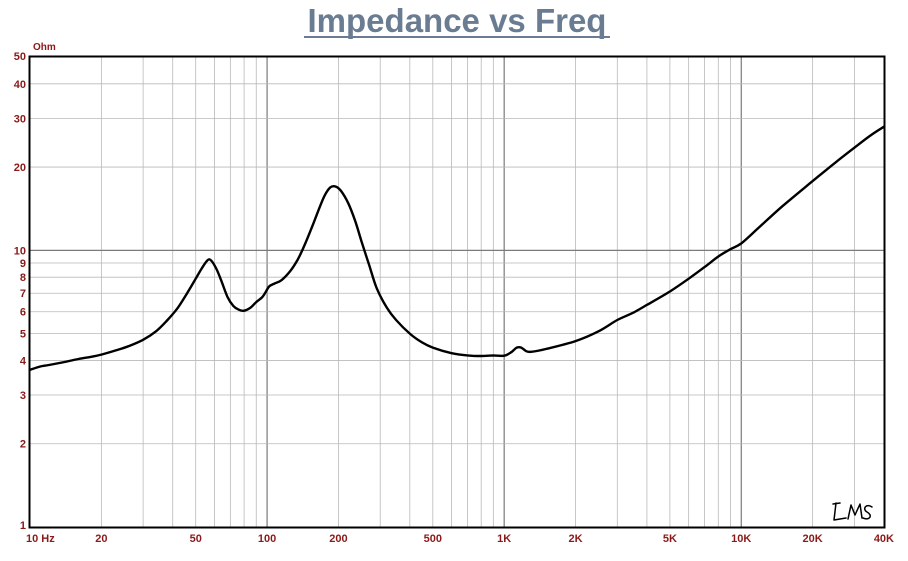 This screenshot has width=908, height=561. Describe the element at coordinates (196, 539) in the screenshot. I see `x-tick-label: 50` at that location.